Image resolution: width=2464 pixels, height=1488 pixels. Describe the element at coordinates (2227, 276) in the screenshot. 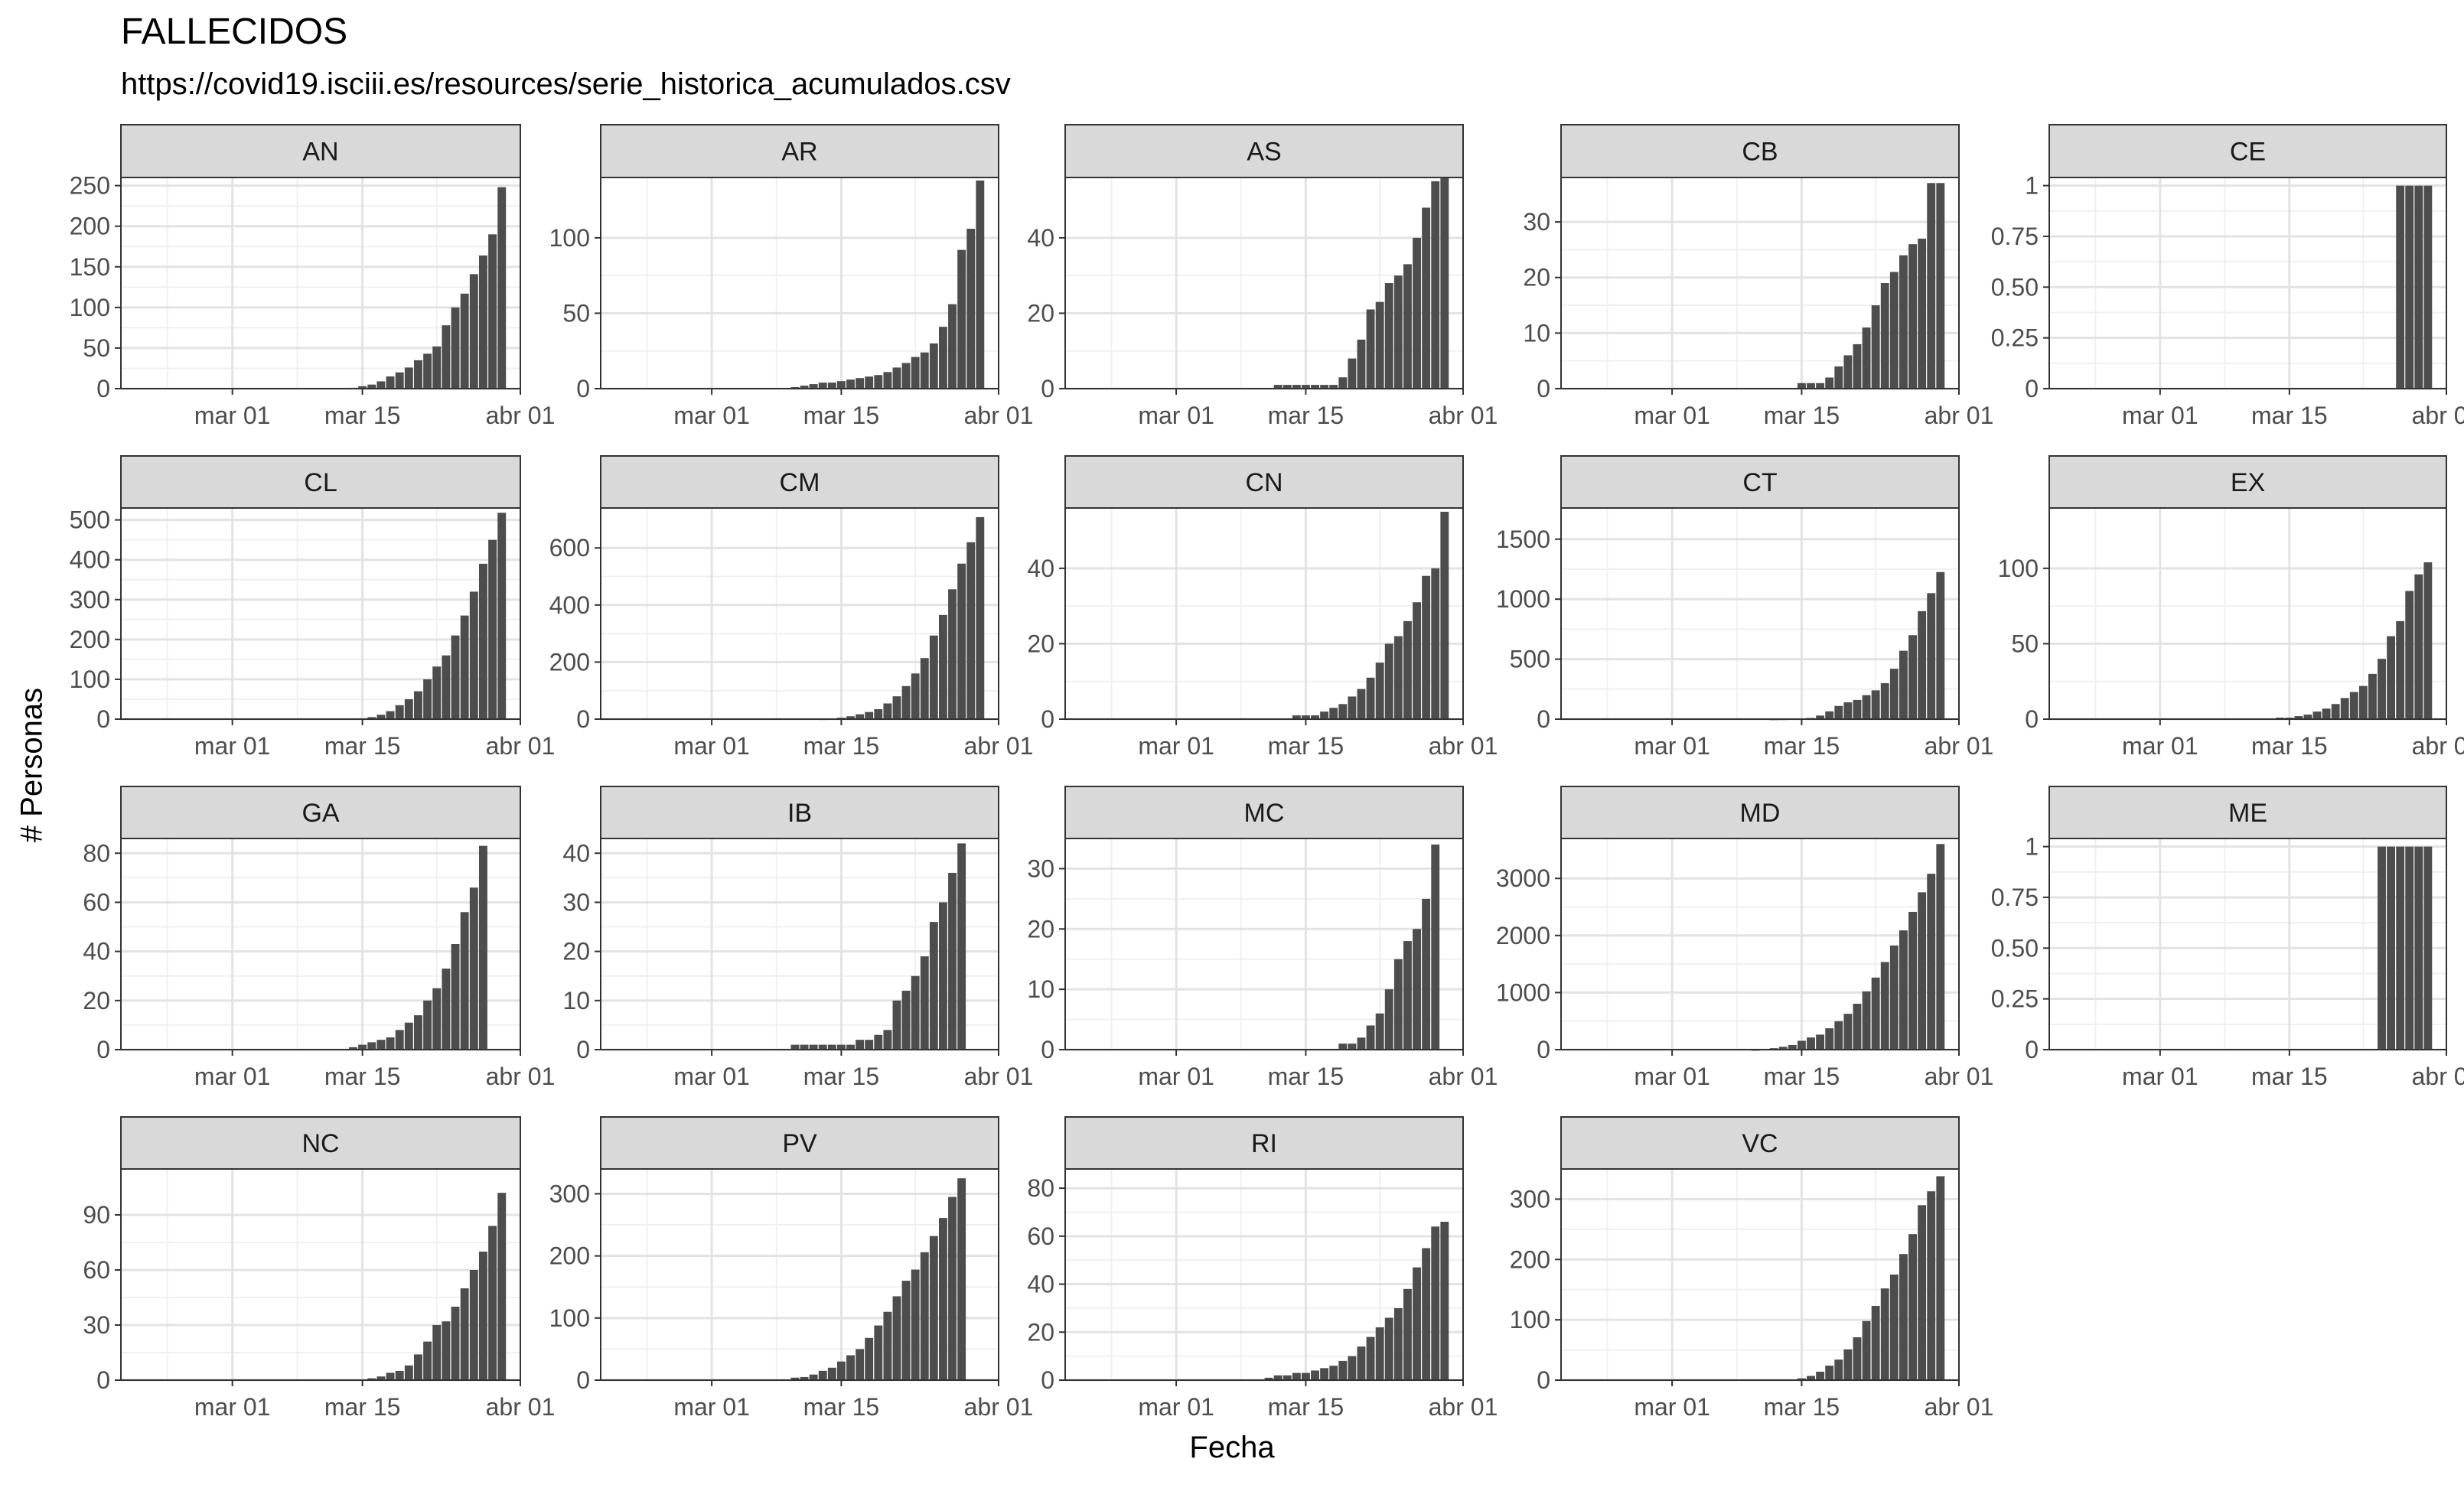

I see `panel-ce: CE 0 0.25 0.50 0.75 1 mar 01 mar 15 abr 01` at that location.